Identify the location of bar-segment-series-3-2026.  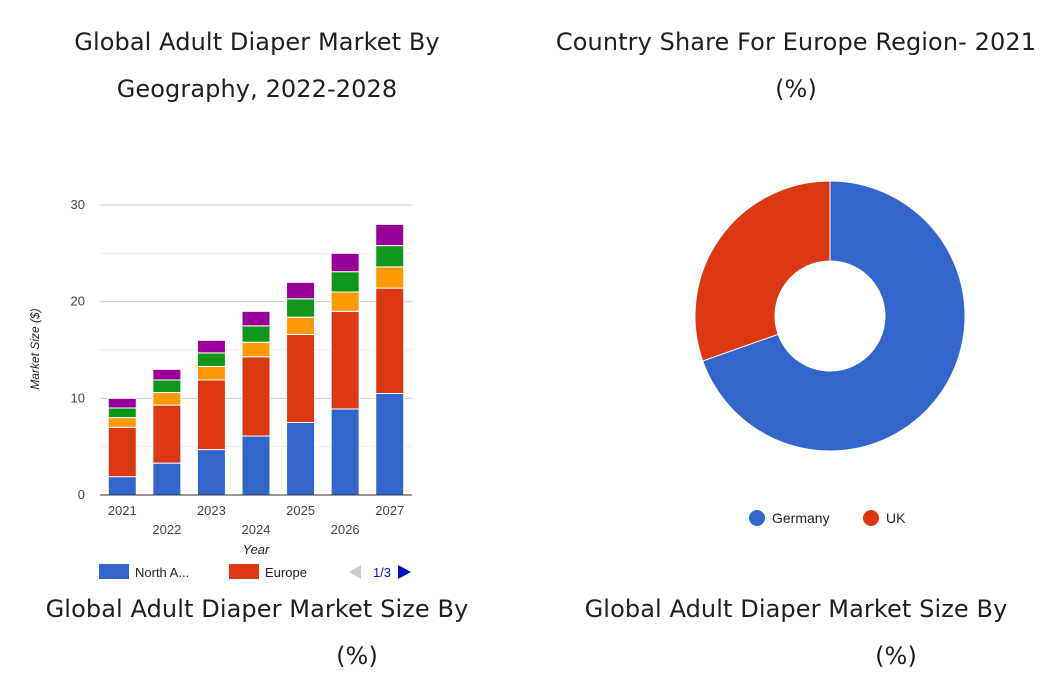
(345, 301).